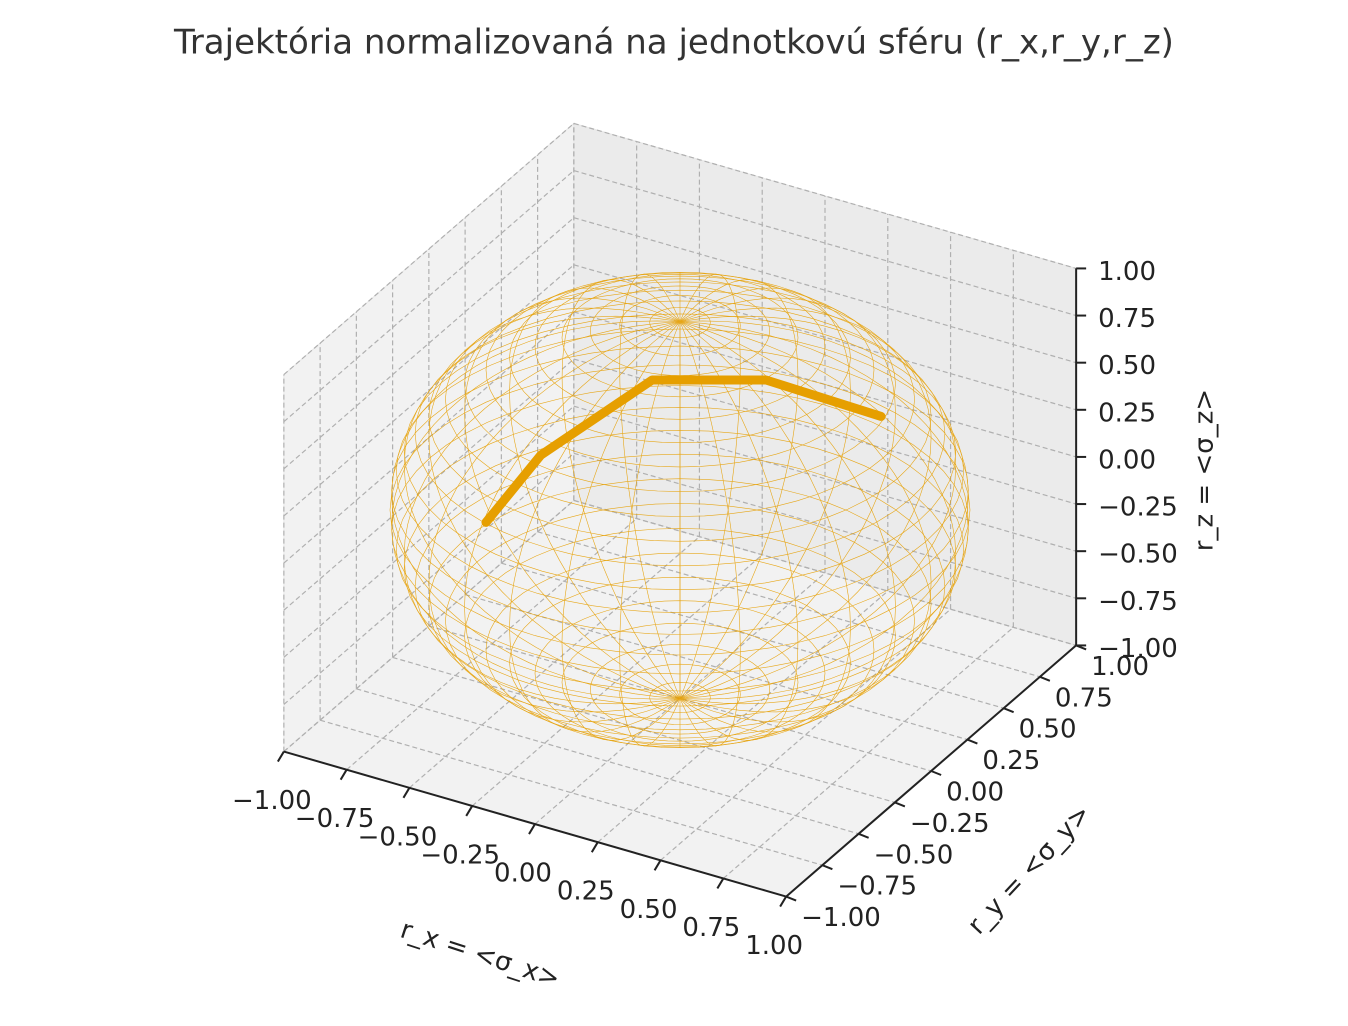  Describe the element at coordinates (1127, 272) in the screenshot. I see `z-tick-label: 1.00` at that location.